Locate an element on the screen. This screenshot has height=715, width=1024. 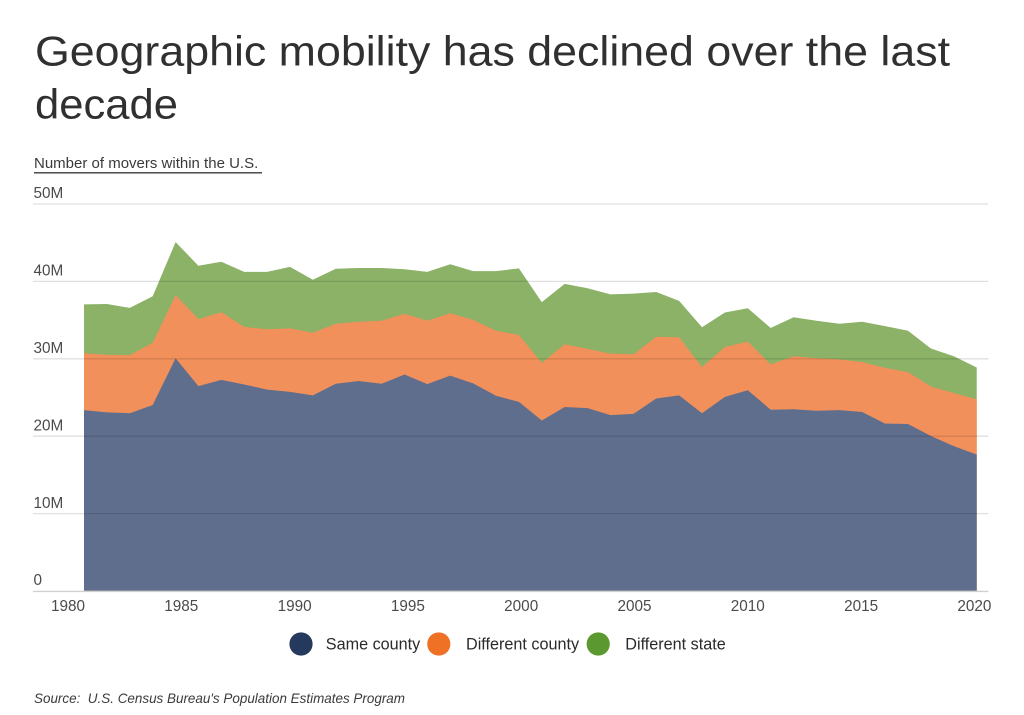
svg-text: decade is located at coordinates (106, 104).